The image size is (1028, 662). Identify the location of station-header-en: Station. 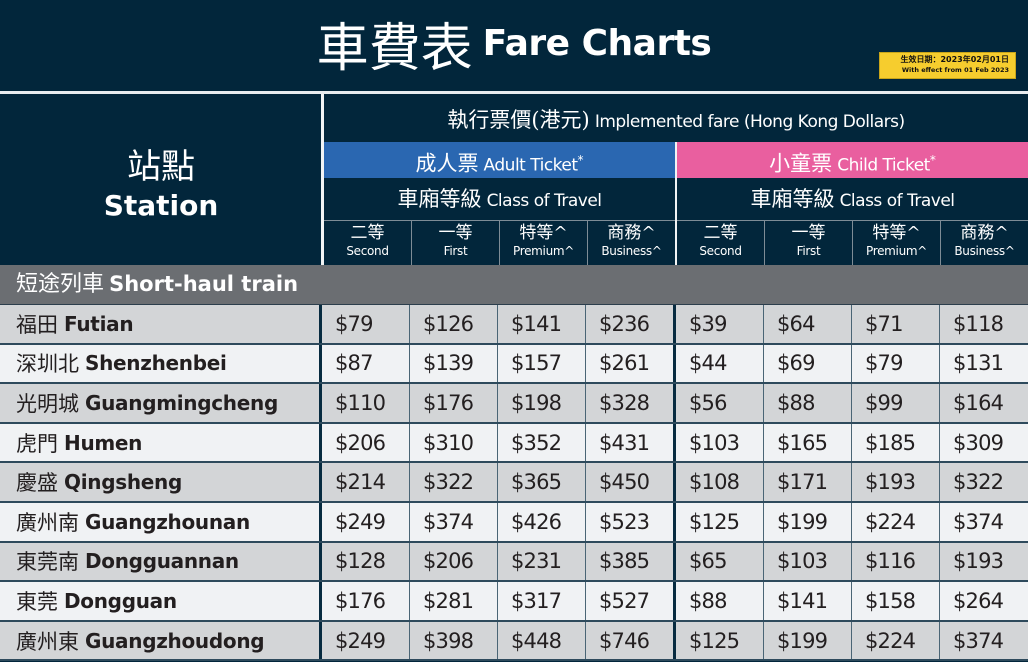
(161, 205).